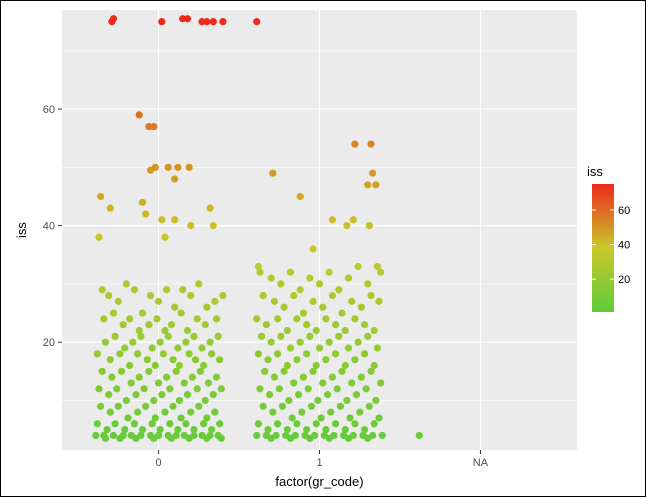 The height and width of the screenshot is (497, 646). Describe the element at coordinates (159, 463) in the screenshot. I see `x-tick-label: 0` at that location.